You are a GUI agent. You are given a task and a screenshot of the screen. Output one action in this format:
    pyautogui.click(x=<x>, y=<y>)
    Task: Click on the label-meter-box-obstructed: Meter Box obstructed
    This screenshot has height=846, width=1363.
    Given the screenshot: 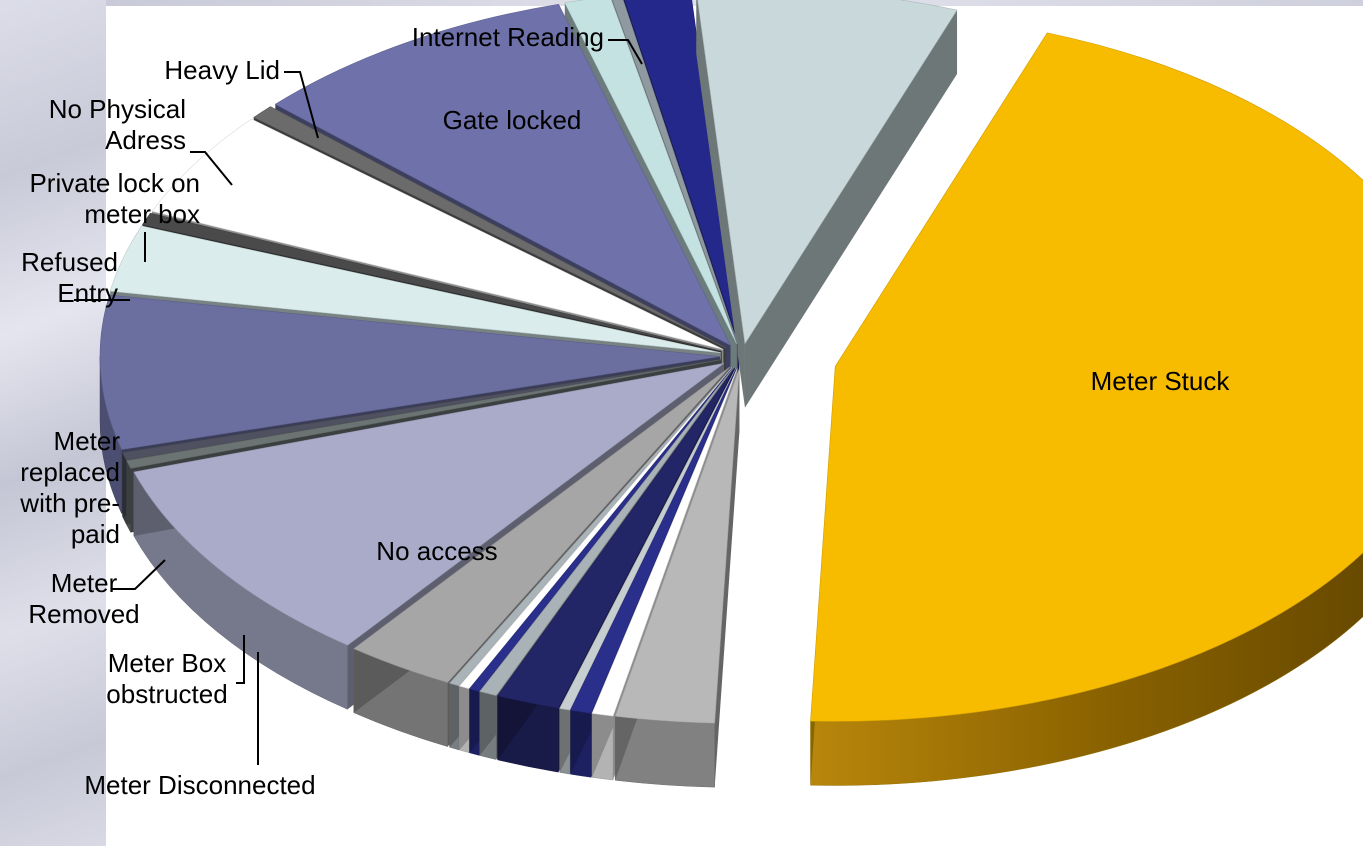 What is the action you would take?
    pyautogui.click(x=166, y=678)
    